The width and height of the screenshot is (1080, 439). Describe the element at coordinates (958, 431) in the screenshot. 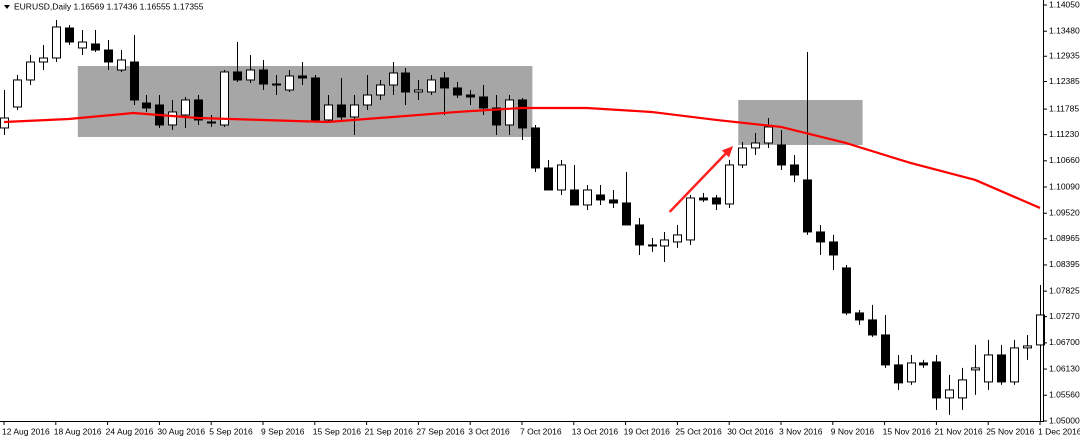

I see `x-tick-label: 21 Nov 2016` at that location.